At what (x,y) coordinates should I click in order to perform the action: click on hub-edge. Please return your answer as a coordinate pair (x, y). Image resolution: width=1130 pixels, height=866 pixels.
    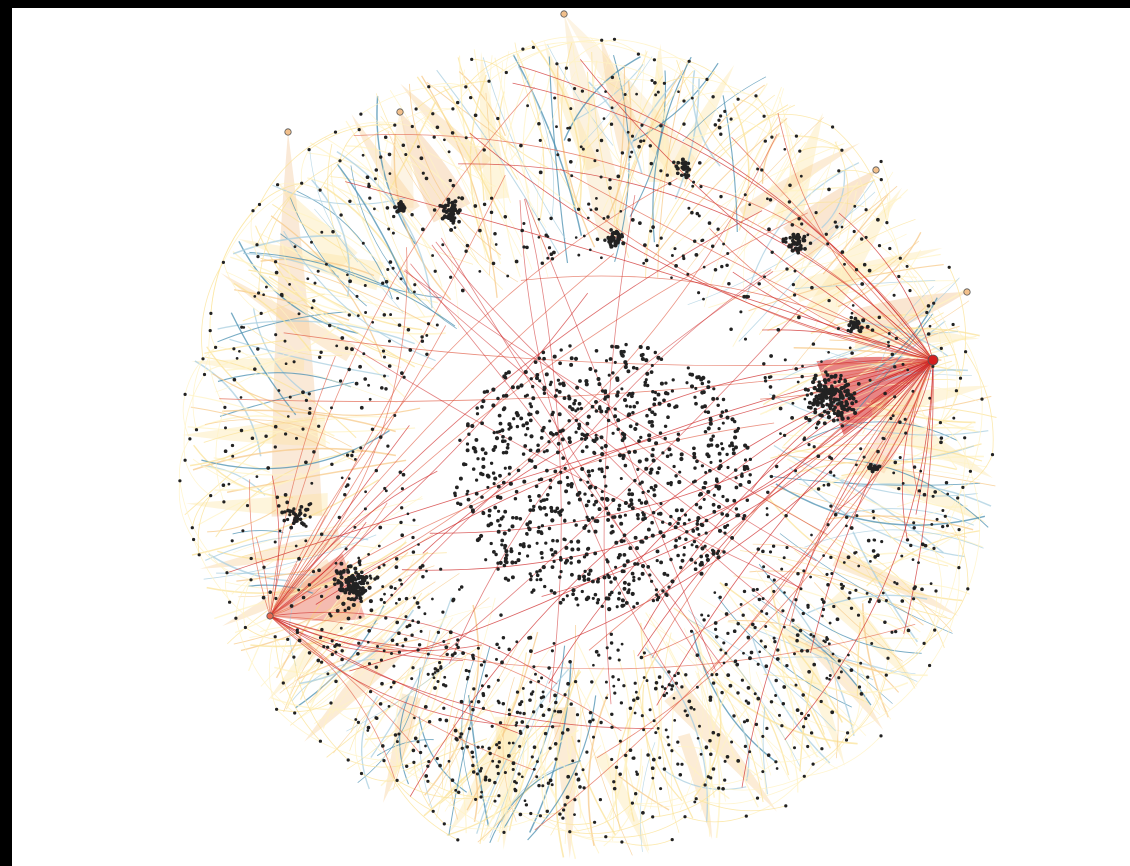
    Looking at the image, I should click on (667, 465).